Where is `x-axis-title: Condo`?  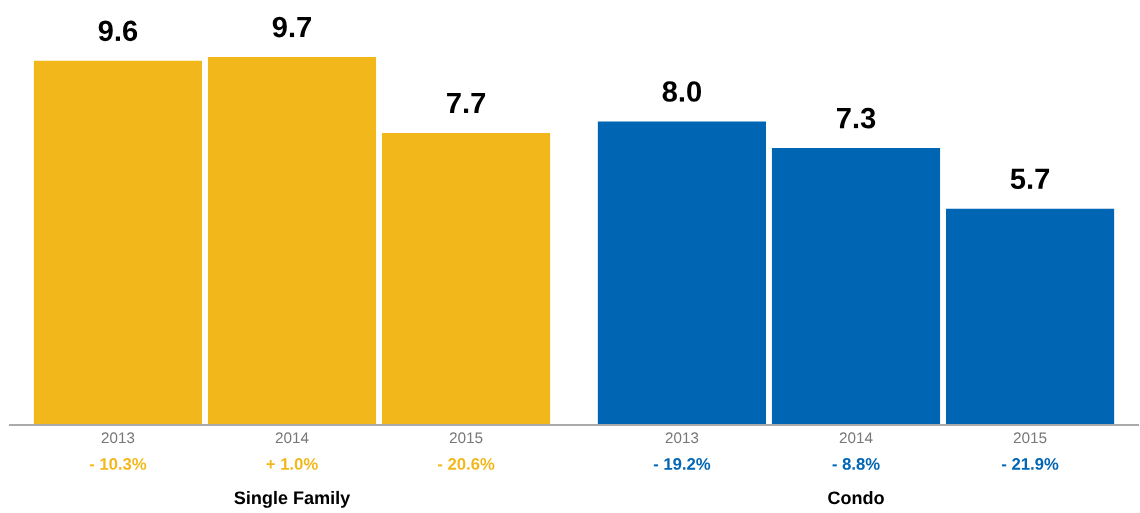
x-axis-title: Condo is located at coordinates (856, 497).